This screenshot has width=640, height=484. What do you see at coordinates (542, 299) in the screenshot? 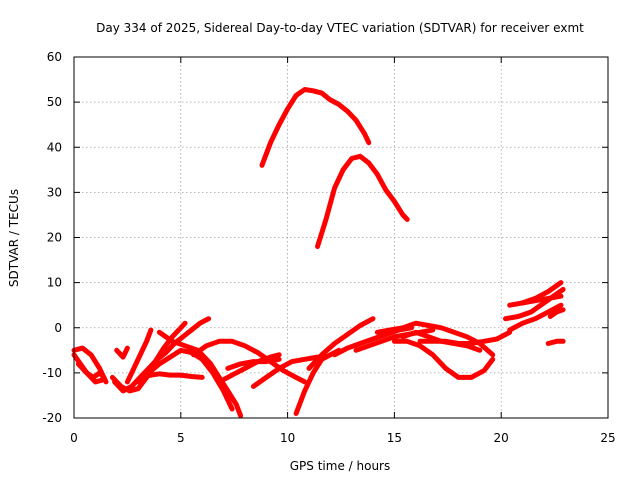
I see `series-line-a26` at bounding box center [542, 299].